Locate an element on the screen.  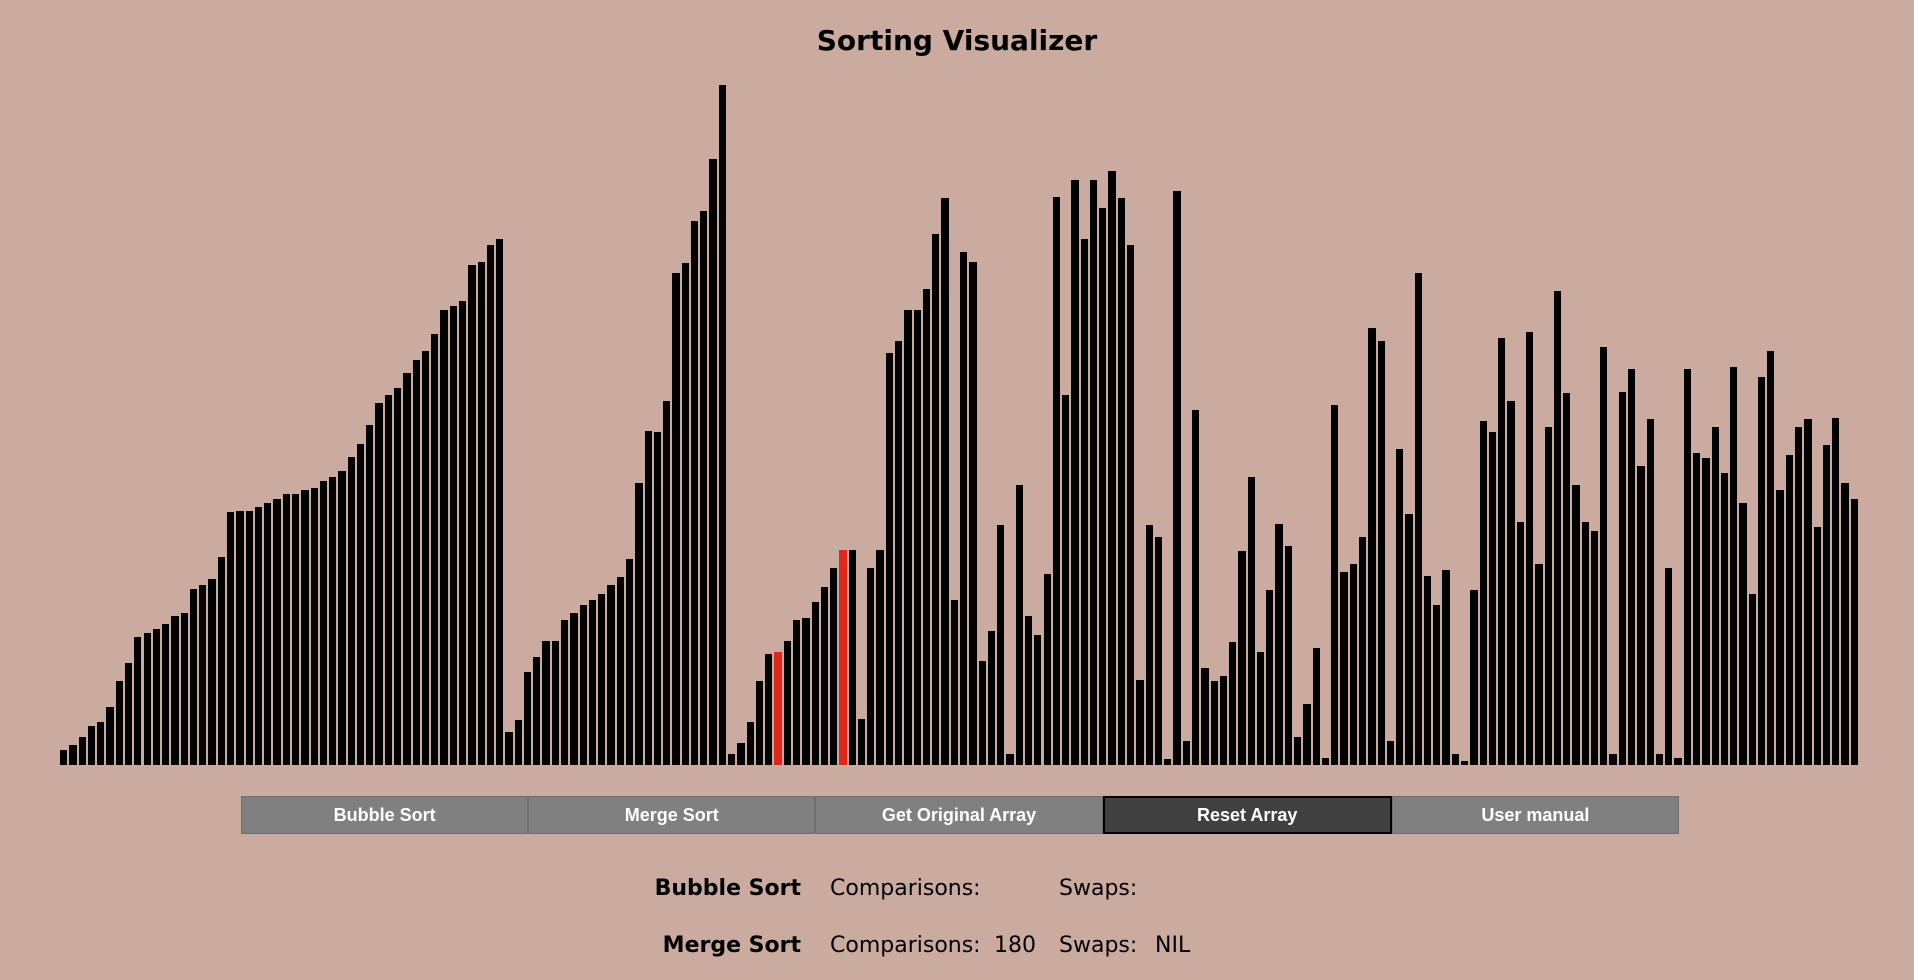
reset-array-button: Reset Array is located at coordinates (1247, 815).